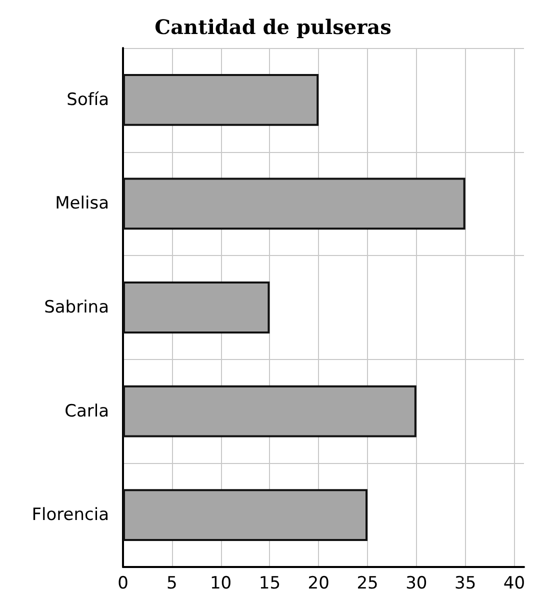 The image size is (546, 609). Describe the element at coordinates (417, 584) in the screenshot. I see `x-tick-label: 30` at that location.